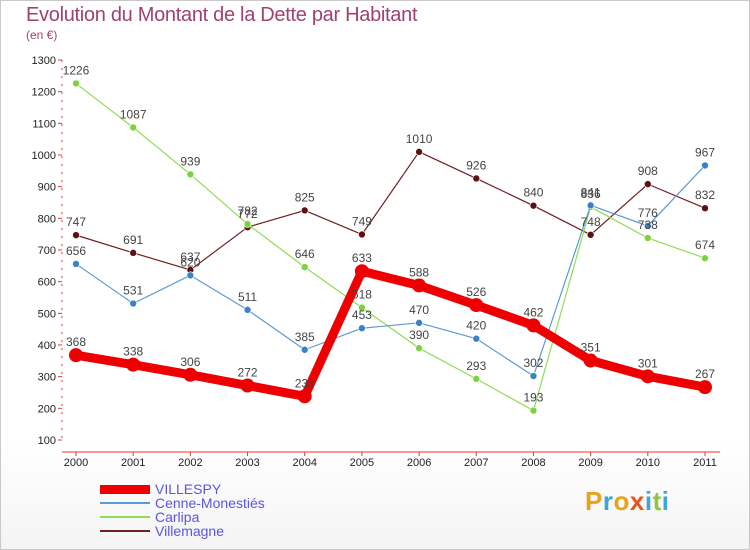 The height and width of the screenshot is (550, 750). Describe the element at coordinates (419, 310) in the screenshot. I see `data-label: 470` at that location.